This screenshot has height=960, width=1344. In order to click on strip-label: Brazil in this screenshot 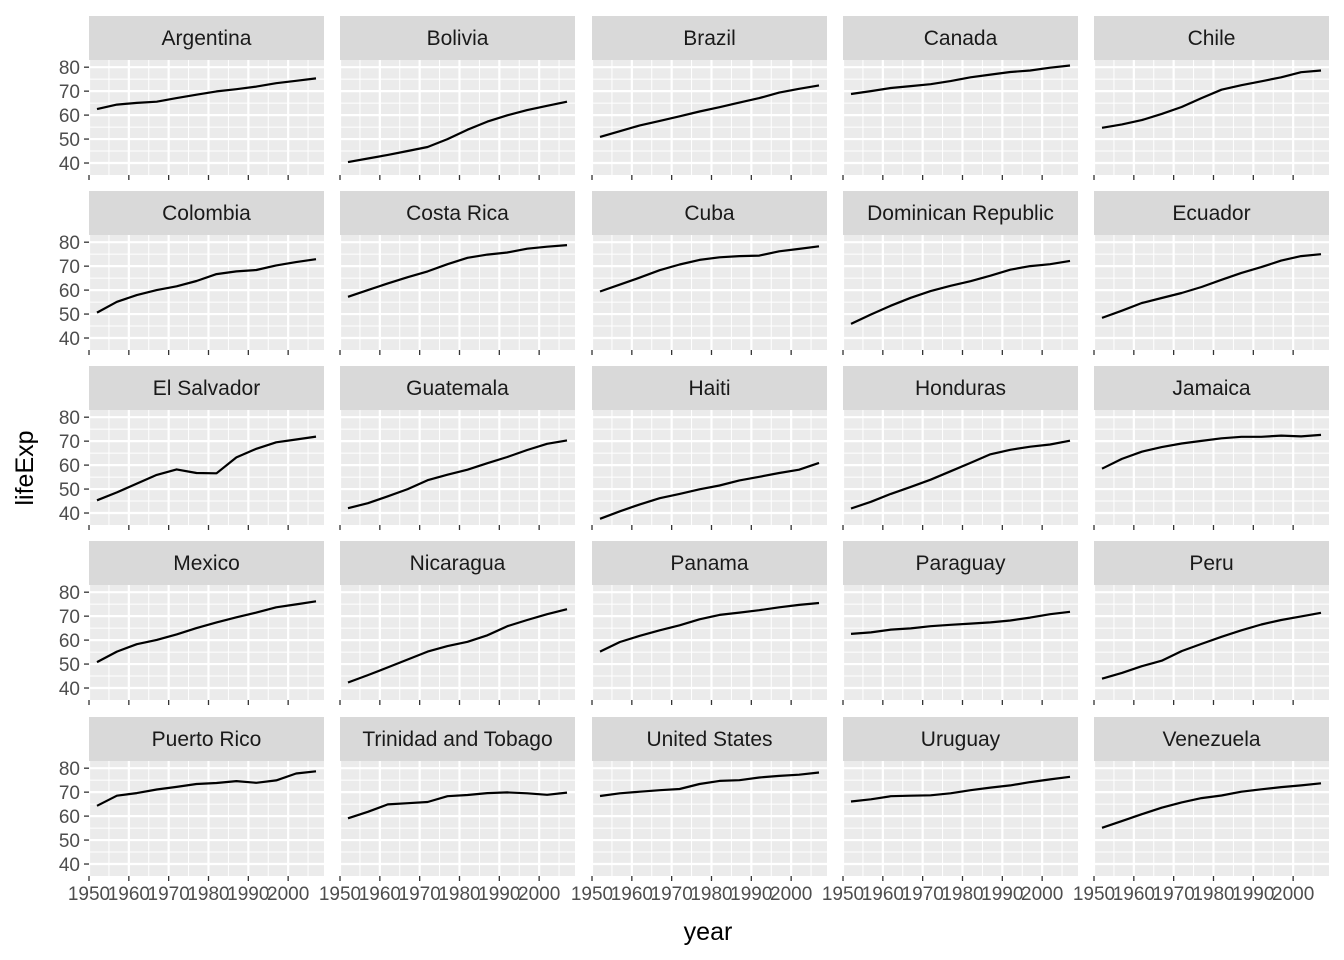, I will do `click(709, 38)`.